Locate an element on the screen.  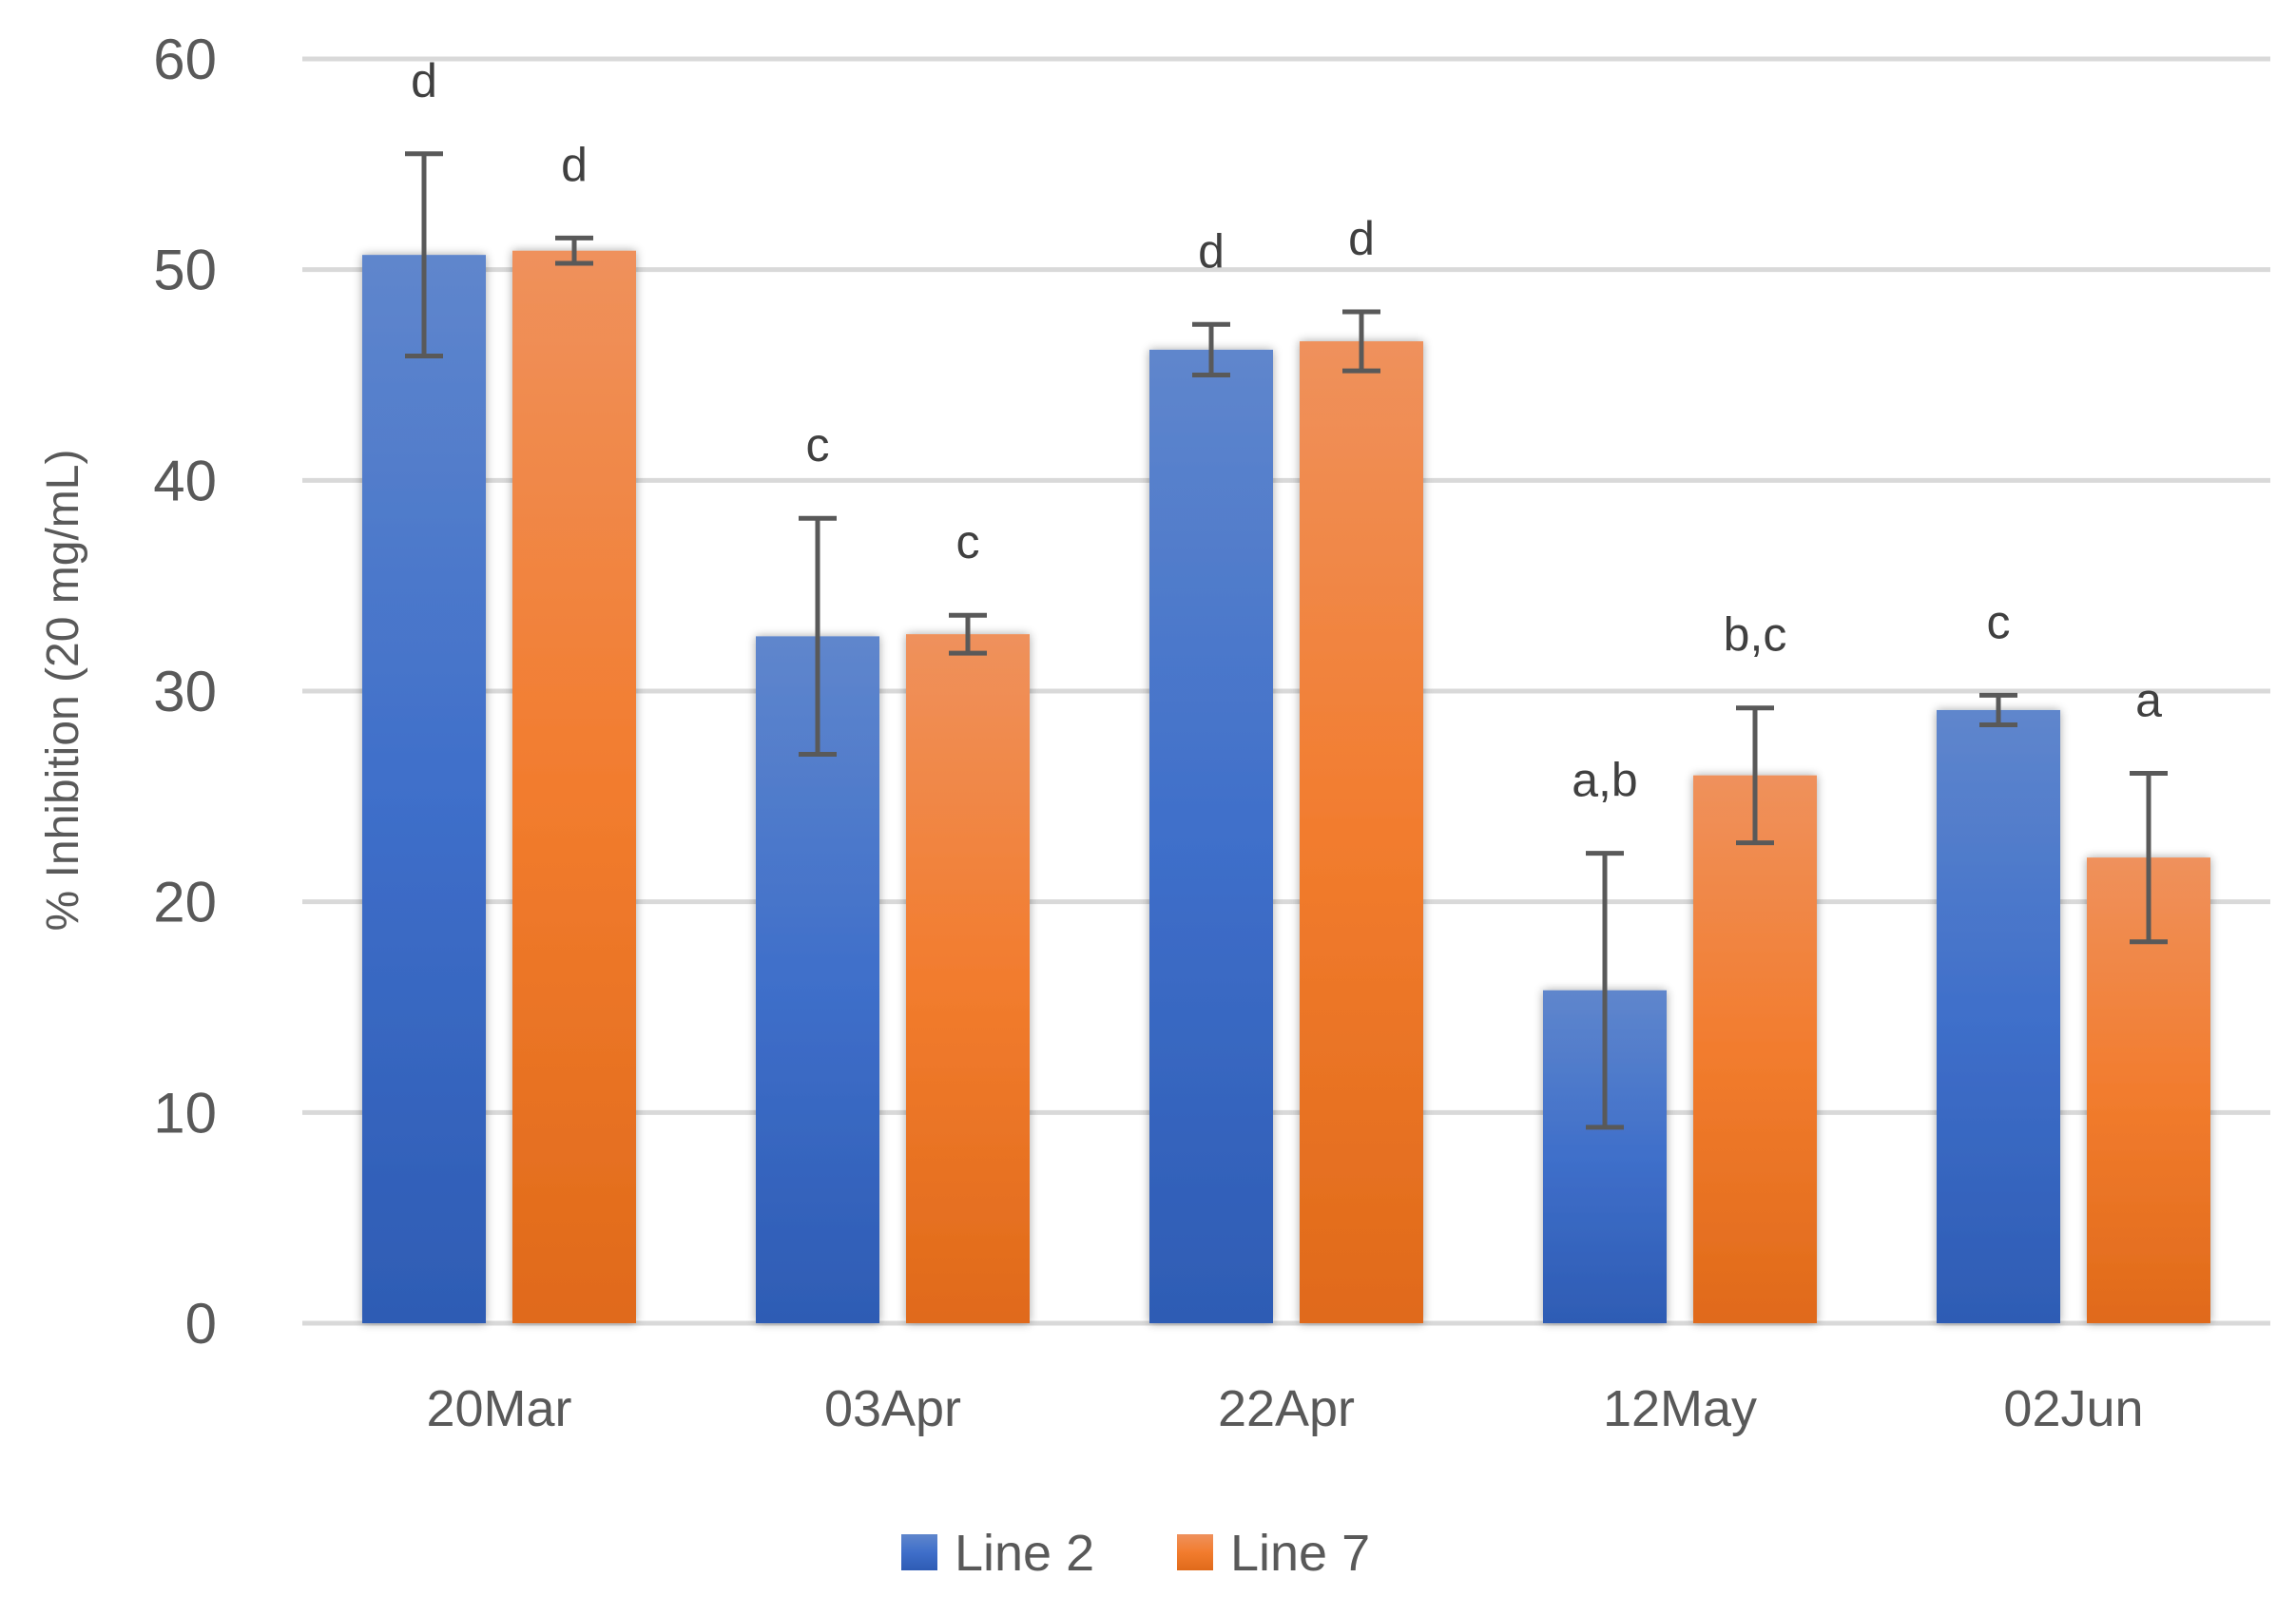
x-category-label: 03Apr is located at coordinates (892, 1408).